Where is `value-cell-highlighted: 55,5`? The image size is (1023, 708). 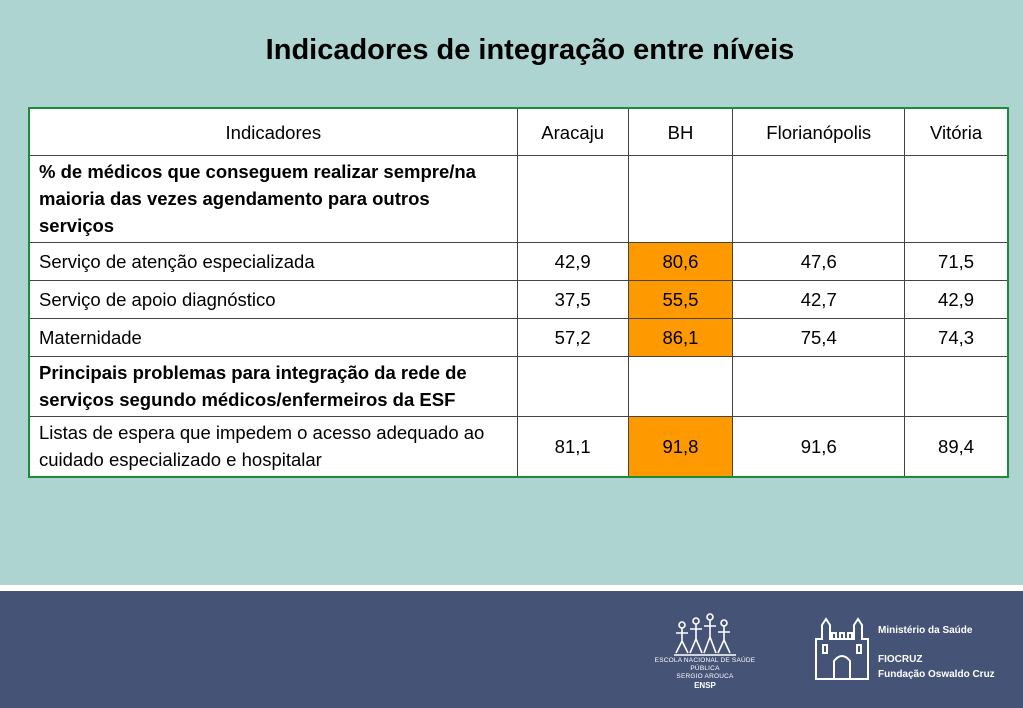 value-cell-highlighted: 55,5 is located at coordinates (680, 299).